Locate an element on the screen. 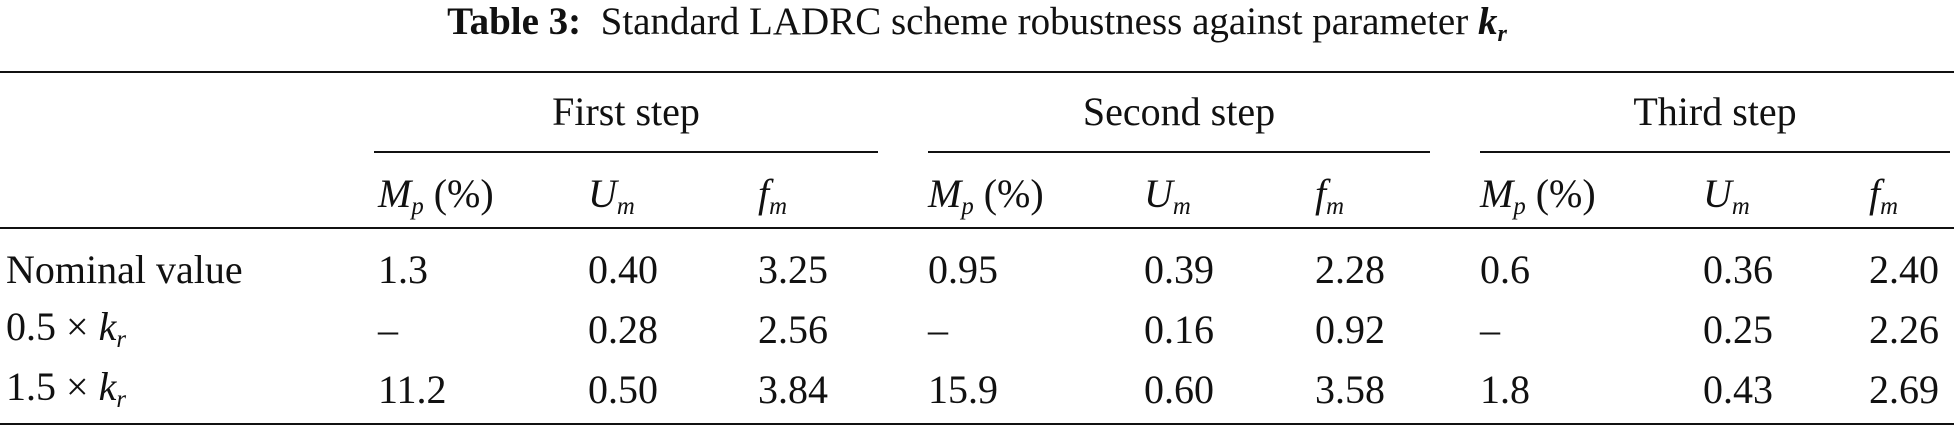 The height and width of the screenshot is (433, 1954). row-label-text: 1.5 × is located at coordinates (47, 387).